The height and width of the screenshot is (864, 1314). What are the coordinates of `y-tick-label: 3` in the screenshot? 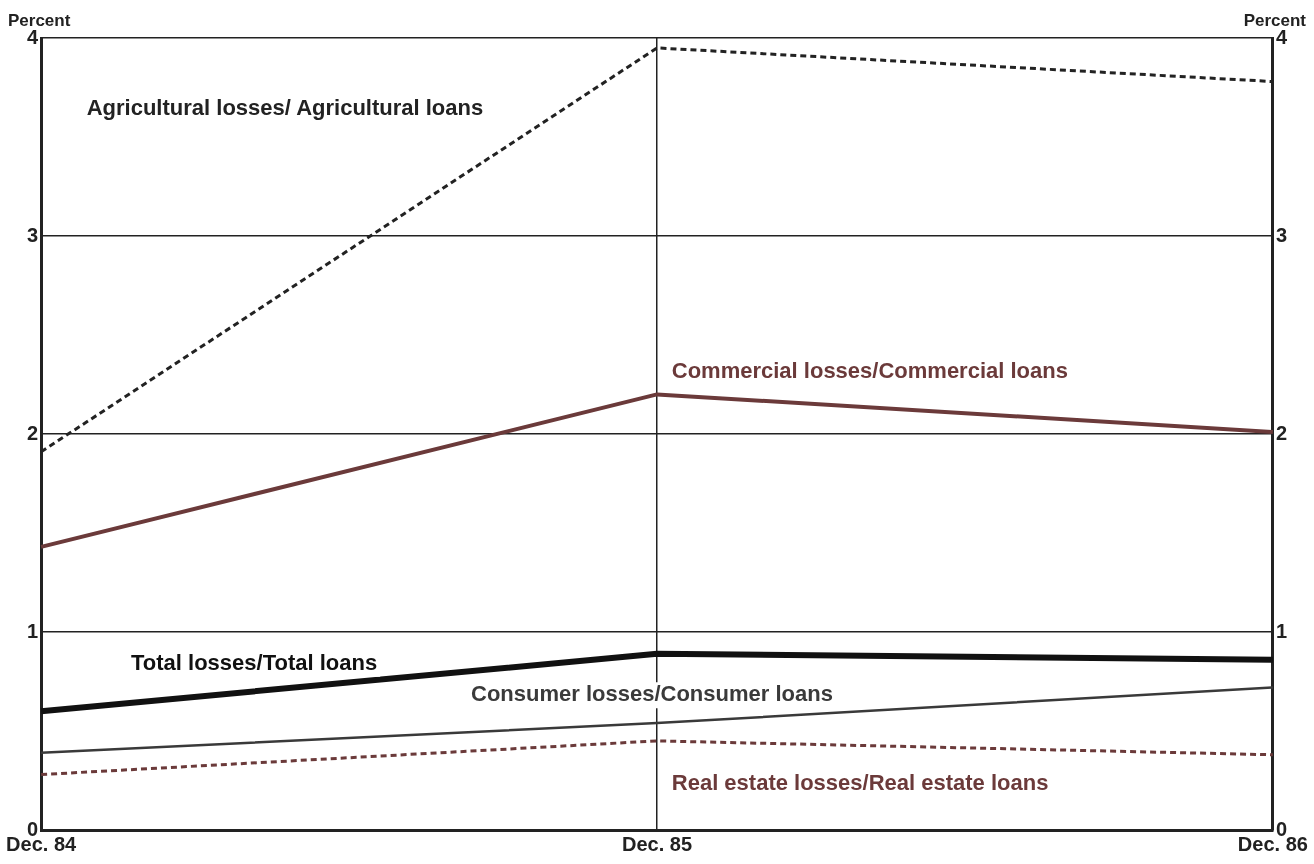 It's located at (33, 234).